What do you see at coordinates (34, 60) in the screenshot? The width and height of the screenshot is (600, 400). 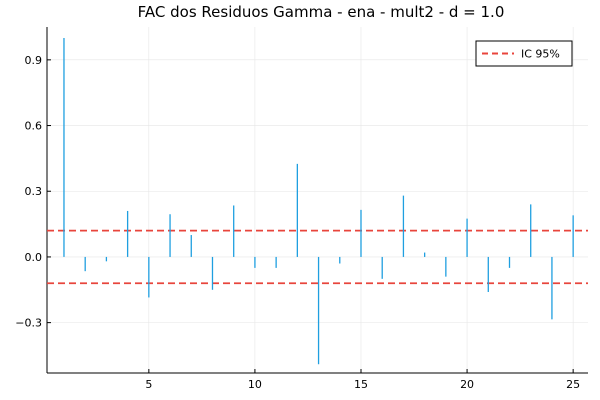 I see `y-tick-label: 0.9` at bounding box center [34, 60].